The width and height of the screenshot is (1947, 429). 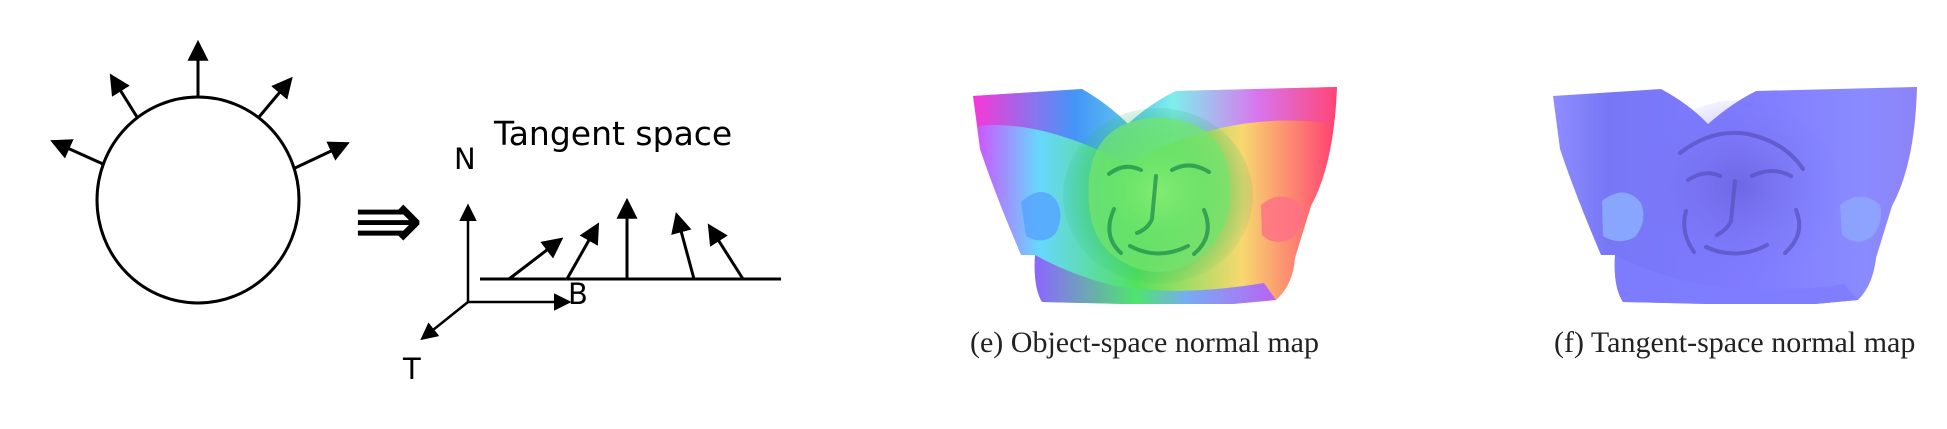 I want to click on tangent-map-left-ear, so click(x=1623, y=217).